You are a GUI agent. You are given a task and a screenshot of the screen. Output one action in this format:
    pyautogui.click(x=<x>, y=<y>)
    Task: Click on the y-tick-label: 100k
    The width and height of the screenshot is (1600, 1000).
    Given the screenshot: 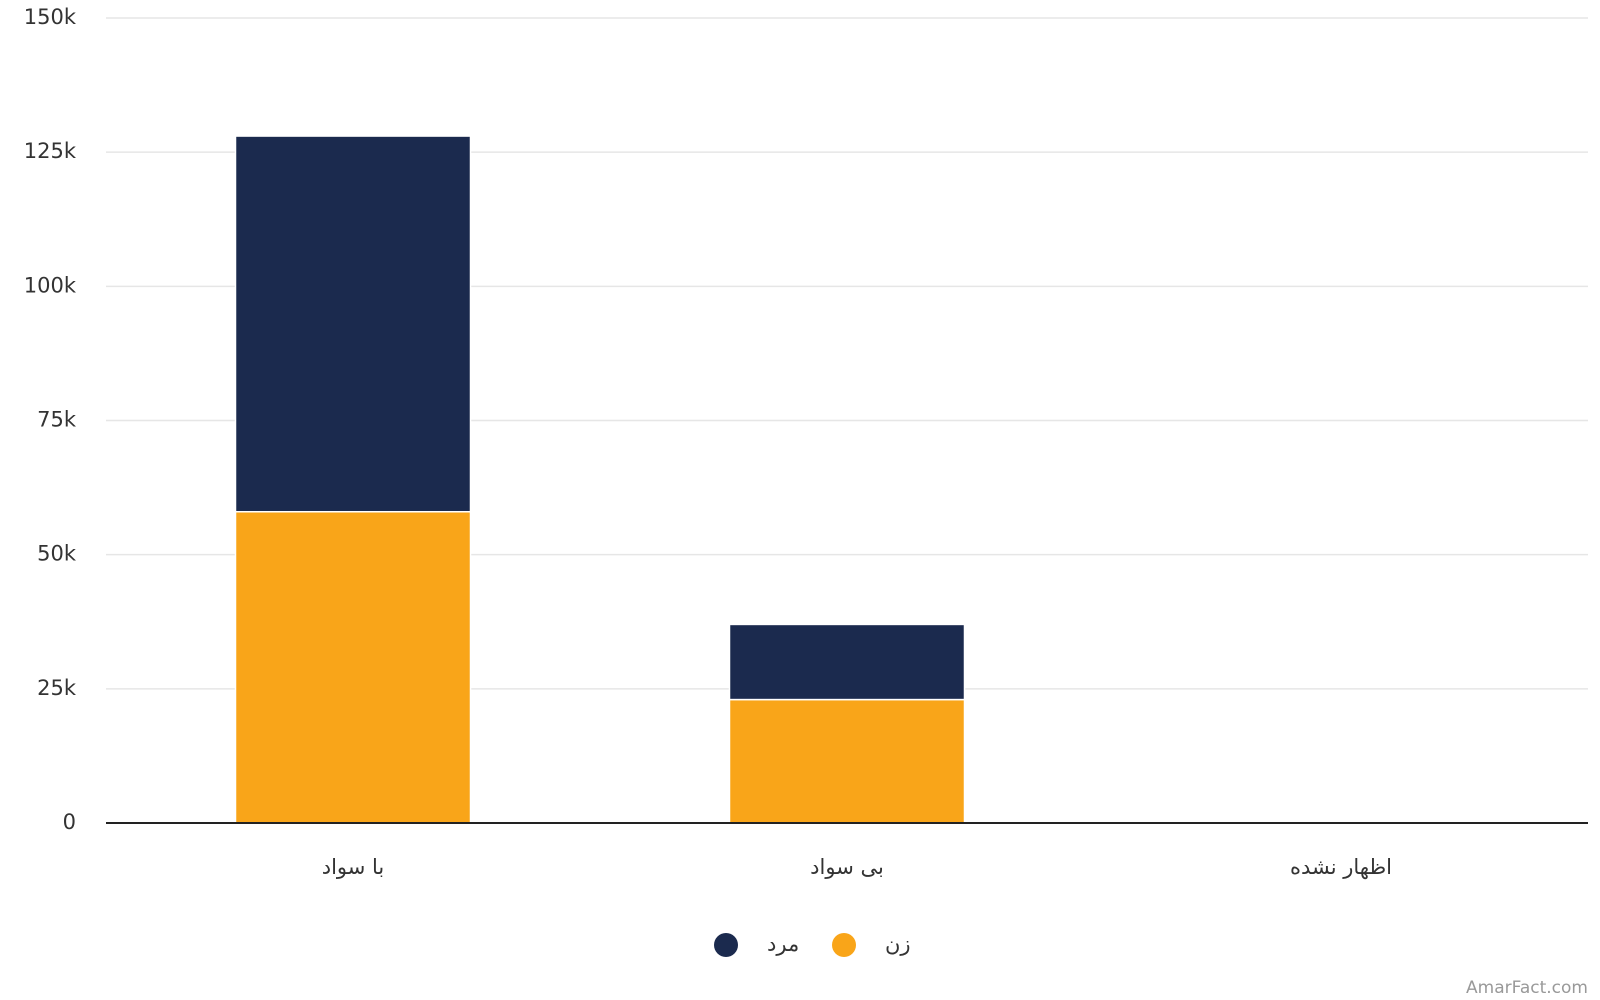 What is the action you would take?
    pyautogui.click(x=50, y=285)
    